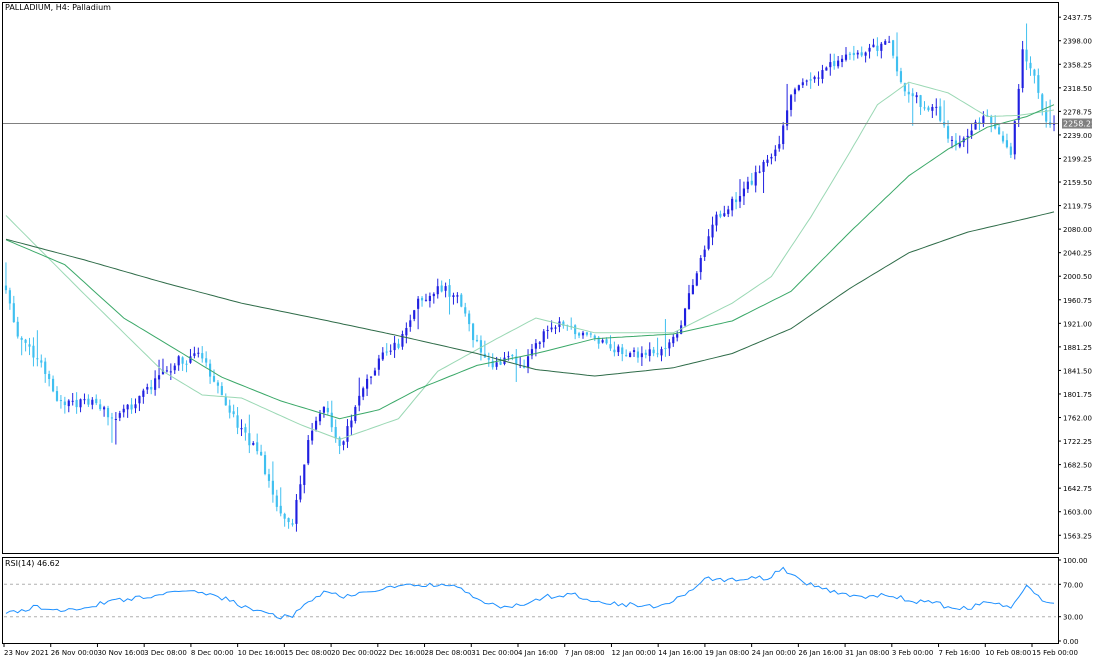  I want to click on time-axis-tick-label: 7 Feb 16:00, so click(959, 653).